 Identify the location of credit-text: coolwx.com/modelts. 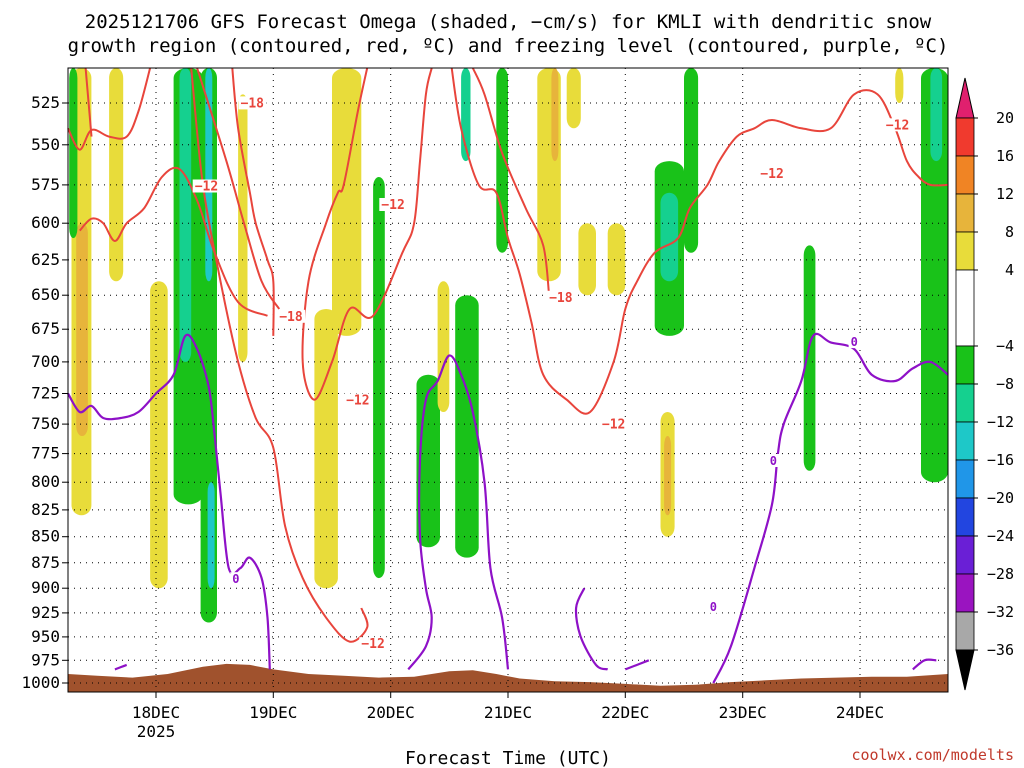
(932, 755).